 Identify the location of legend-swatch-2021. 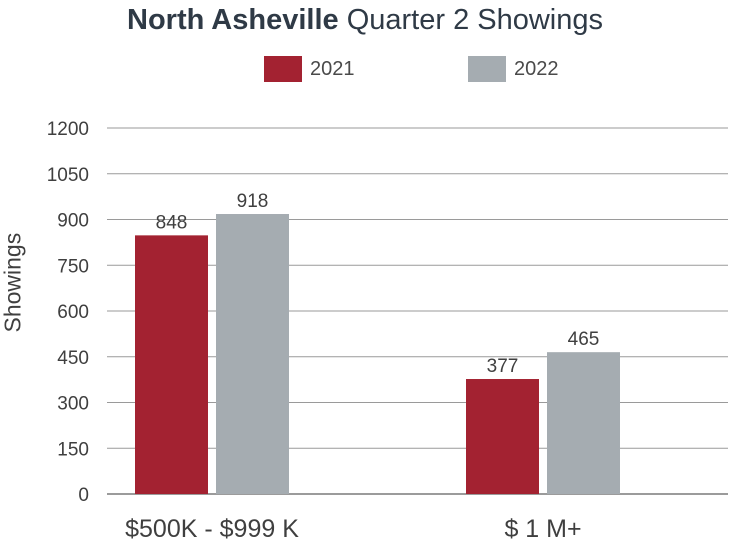
(283, 69).